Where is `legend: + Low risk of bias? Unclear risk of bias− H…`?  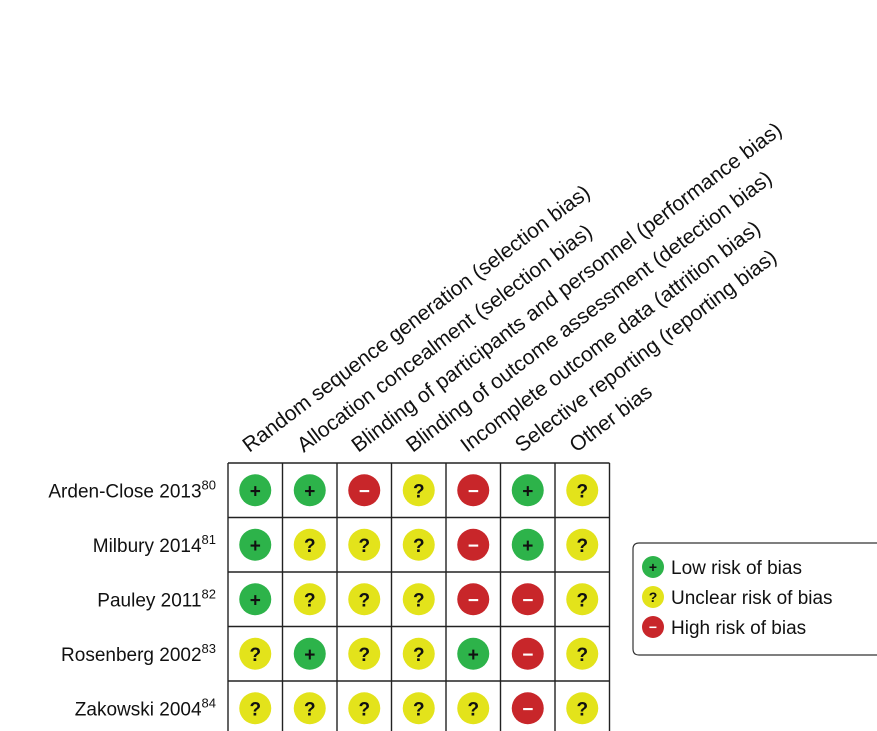 legend: + Low risk of bias? Unclear risk of bias− H… is located at coordinates (754, 599).